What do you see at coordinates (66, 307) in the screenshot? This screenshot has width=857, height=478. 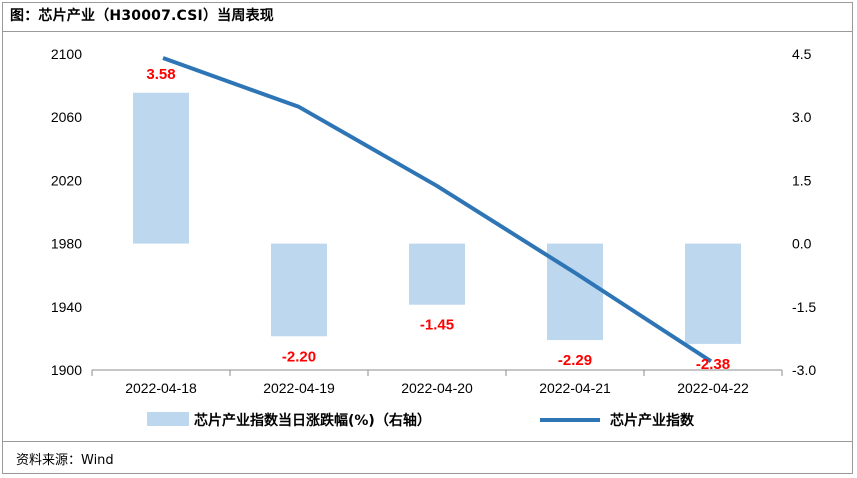 I see `left-axis-tick: 1940` at bounding box center [66, 307].